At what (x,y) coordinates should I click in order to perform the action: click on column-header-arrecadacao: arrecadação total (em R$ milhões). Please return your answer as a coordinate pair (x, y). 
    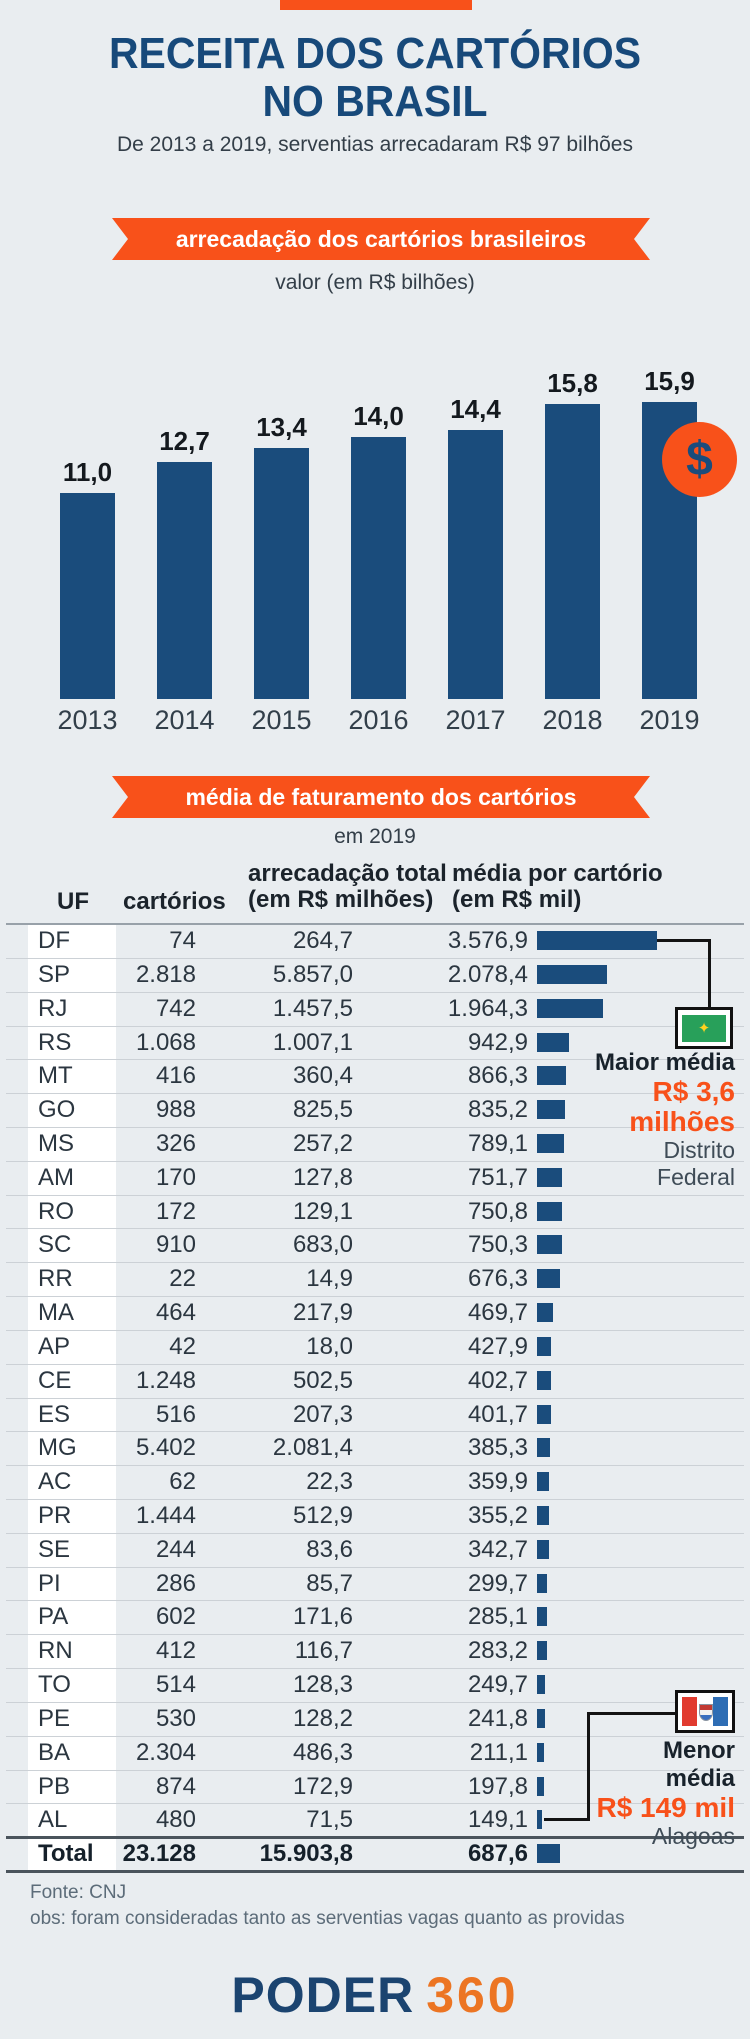
    Looking at the image, I should click on (347, 886).